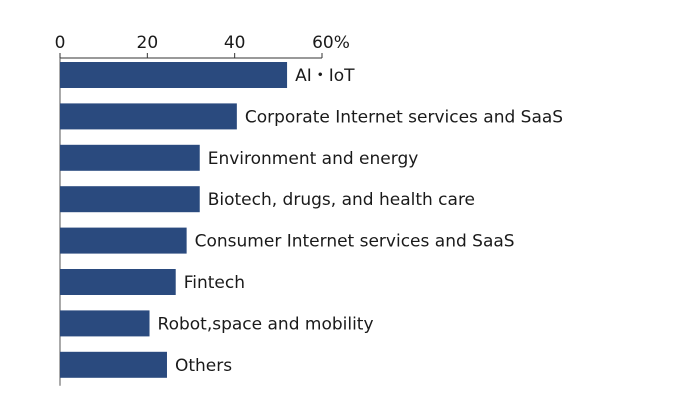 Image resolution: width=700 pixels, height=411 pixels. I want to click on bar-category-label: Fintech, so click(214, 283).